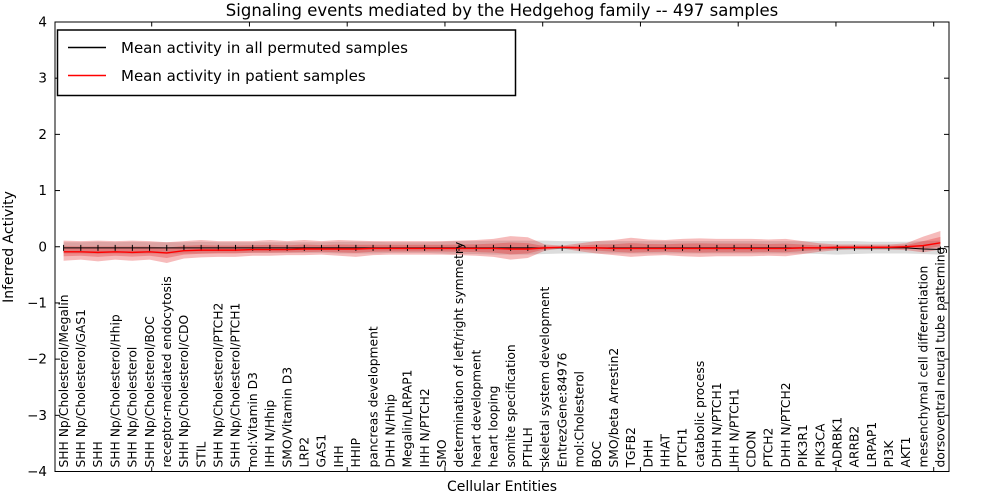 This screenshot has height=500, width=1000. What do you see at coordinates (133, 407) in the screenshot?
I see `x-category-label: SHH Np/Cholesterol` at bounding box center [133, 407].